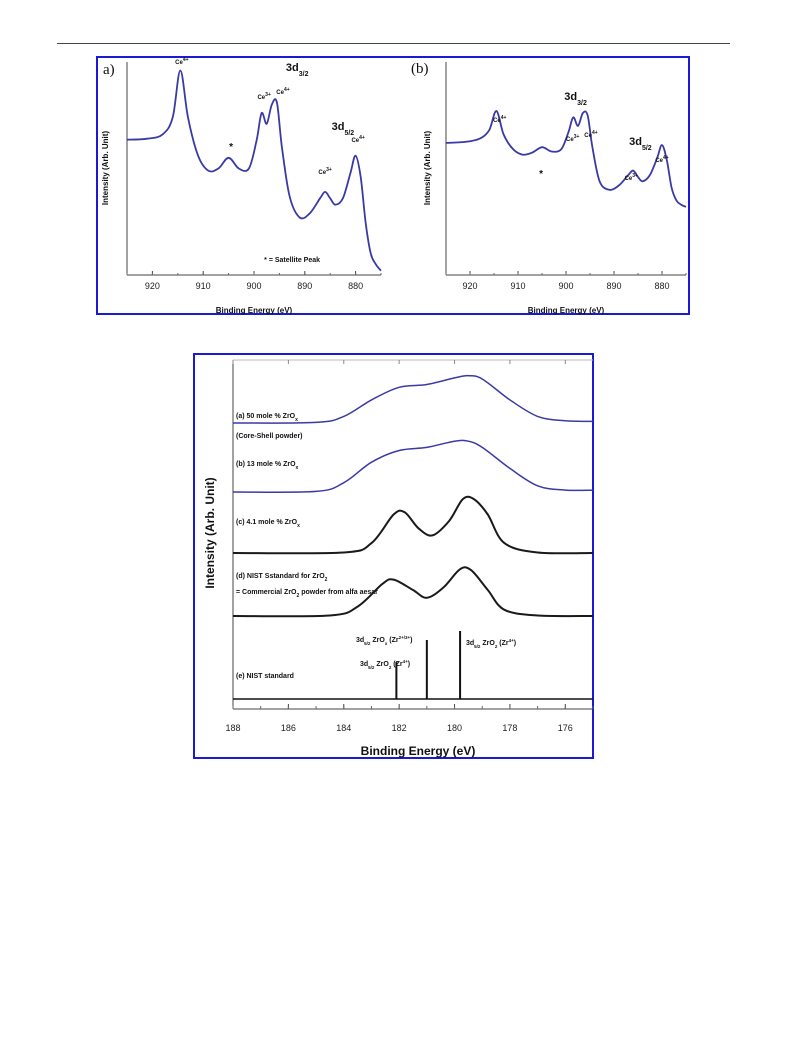 This screenshot has height=1044, width=785. What do you see at coordinates (355, 286) in the screenshot?
I see `x-tick-label-a: 880` at bounding box center [355, 286].